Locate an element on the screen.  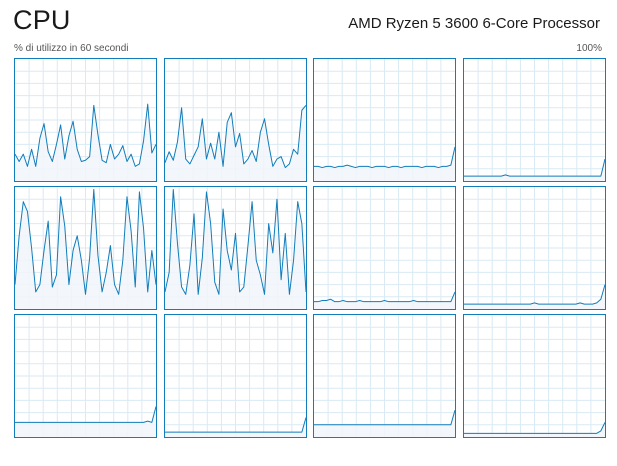
page-title: CPU is located at coordinates (42, 20).